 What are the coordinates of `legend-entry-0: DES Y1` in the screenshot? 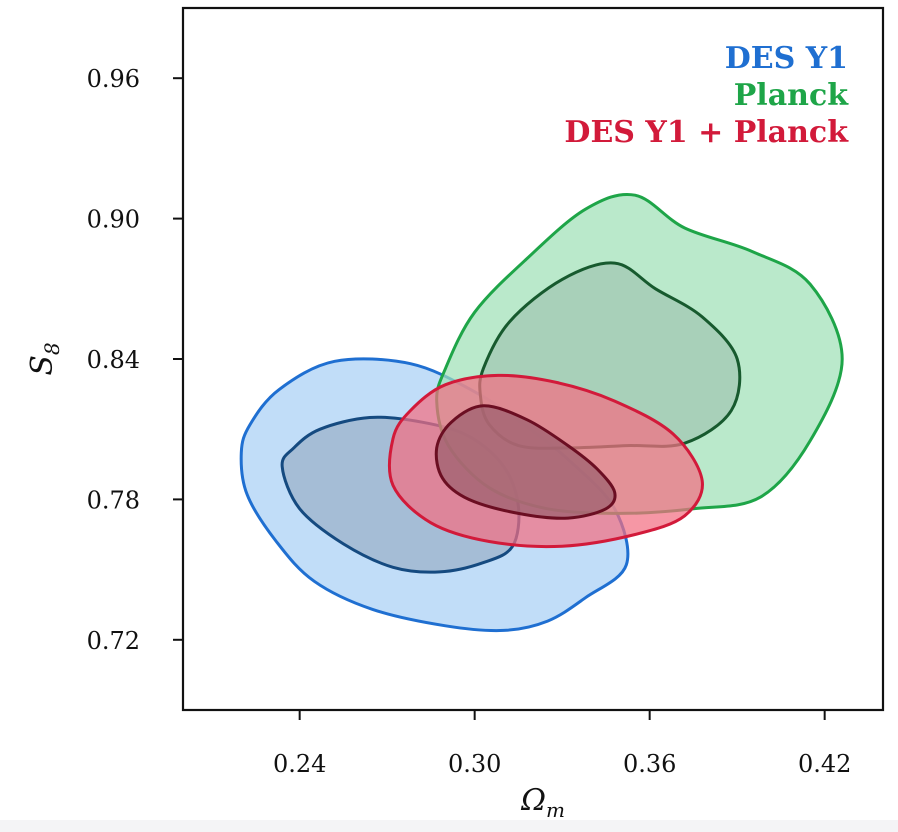 It's located at (786, 58).